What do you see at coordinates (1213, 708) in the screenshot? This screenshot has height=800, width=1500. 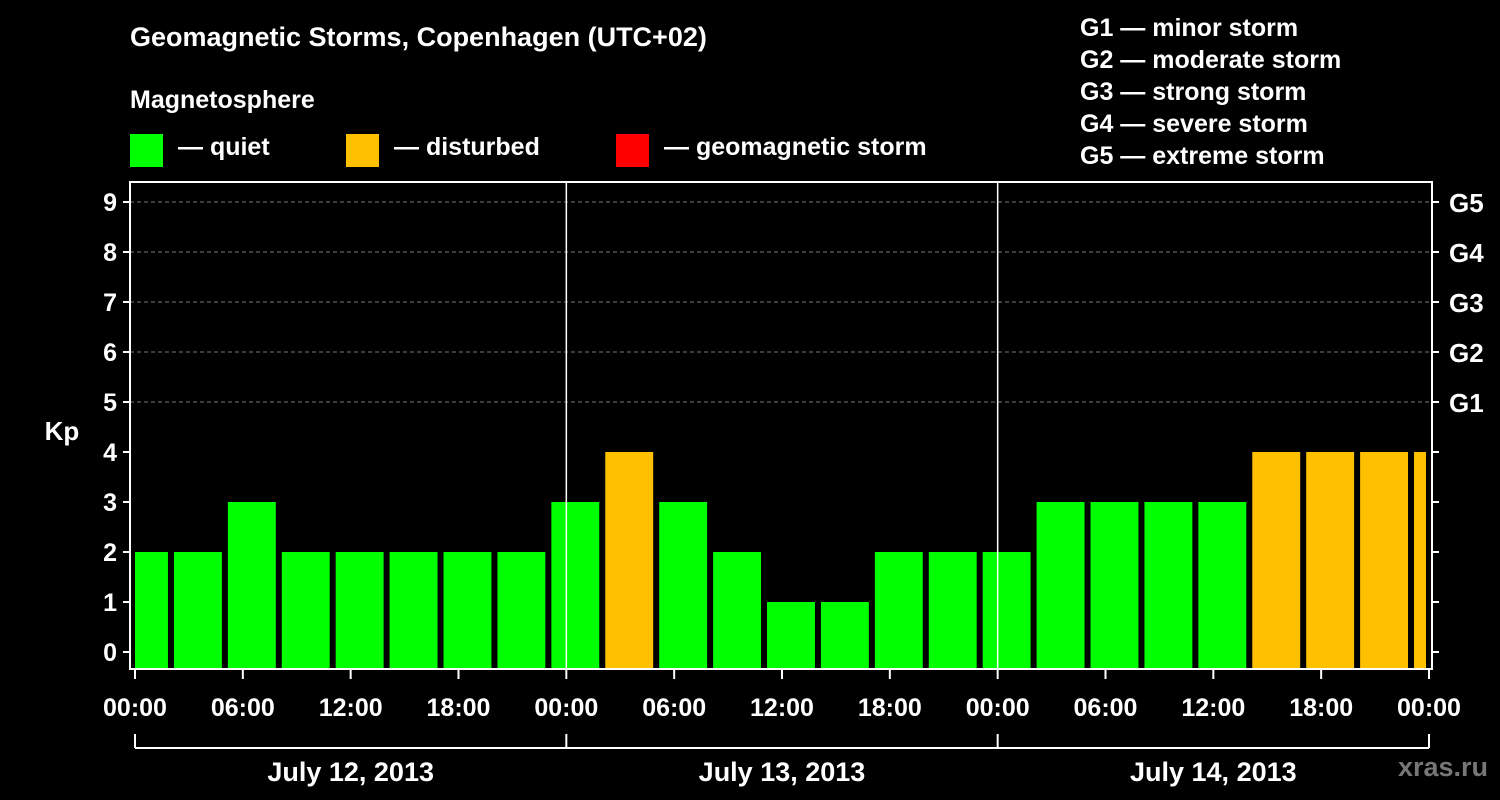 I see `x-tick-label-10: 12:00` at bounding box center [1213, 708].